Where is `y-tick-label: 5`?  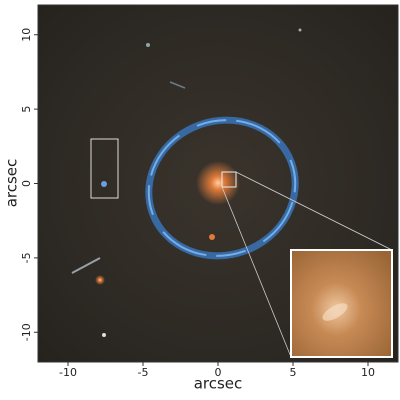
y-tick-label: 5 is located at coordinates (26, 109).